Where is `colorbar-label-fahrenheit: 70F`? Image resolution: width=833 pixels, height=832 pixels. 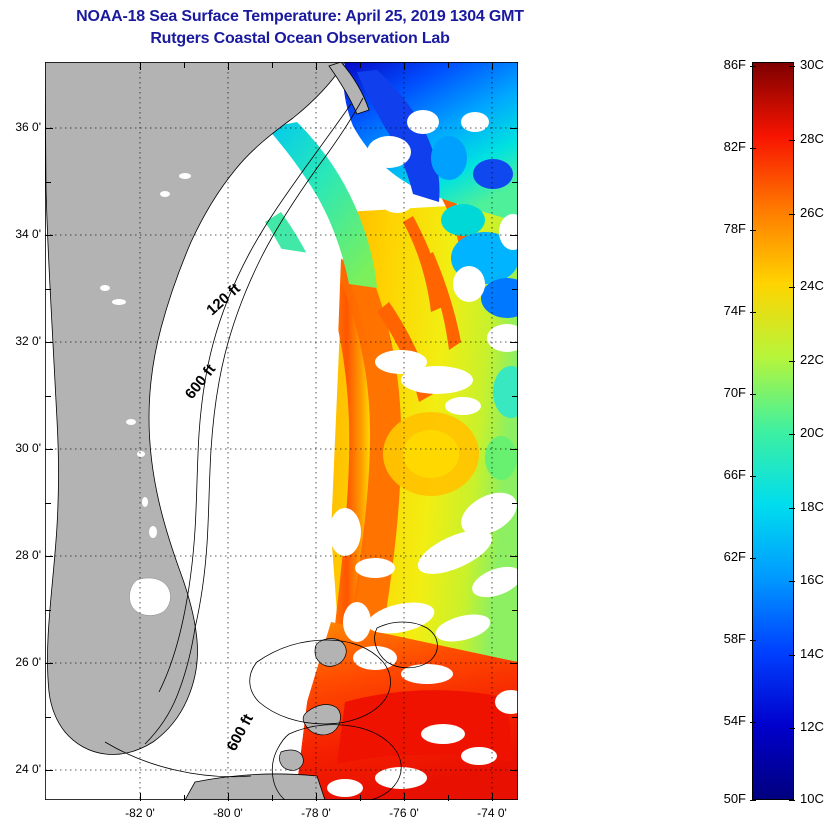
colorbar-label-fahrenheit: 70F is located at coordinates (734, 392).